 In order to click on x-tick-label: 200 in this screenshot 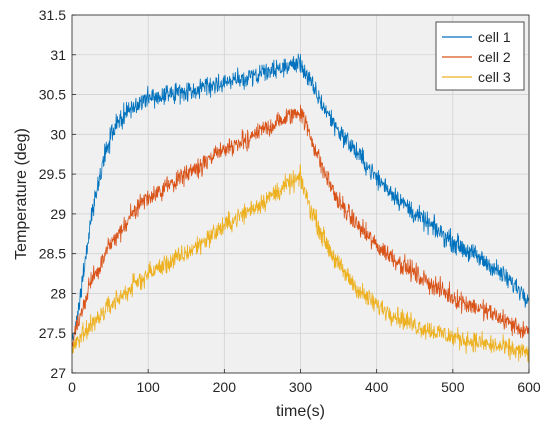, I will do `click(225, 387)`.